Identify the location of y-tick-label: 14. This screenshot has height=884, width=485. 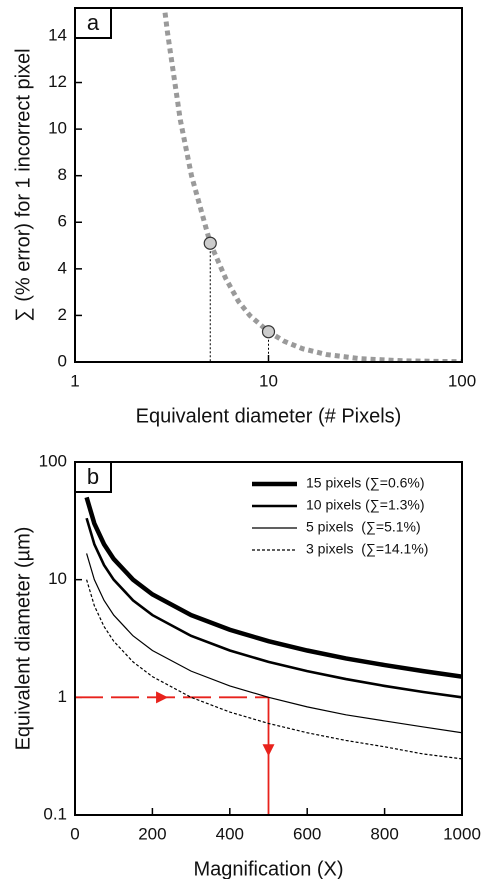
(57, 34).